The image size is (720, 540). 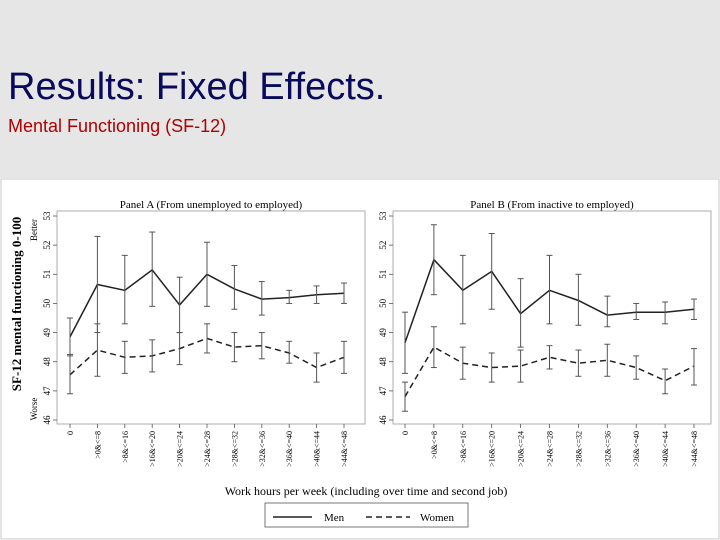 I want to click on worse-label: Worse, so click(x=34, y=409).